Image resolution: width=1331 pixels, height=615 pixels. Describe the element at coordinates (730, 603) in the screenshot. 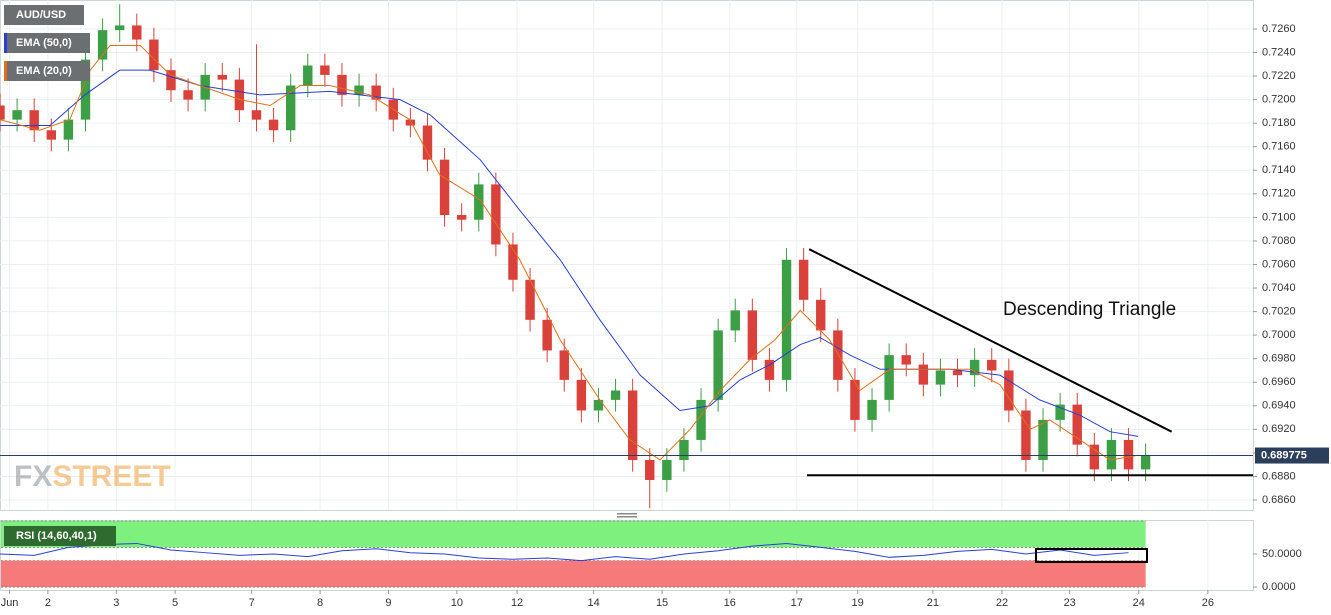

I see `x-tick-label: 16` at that location.